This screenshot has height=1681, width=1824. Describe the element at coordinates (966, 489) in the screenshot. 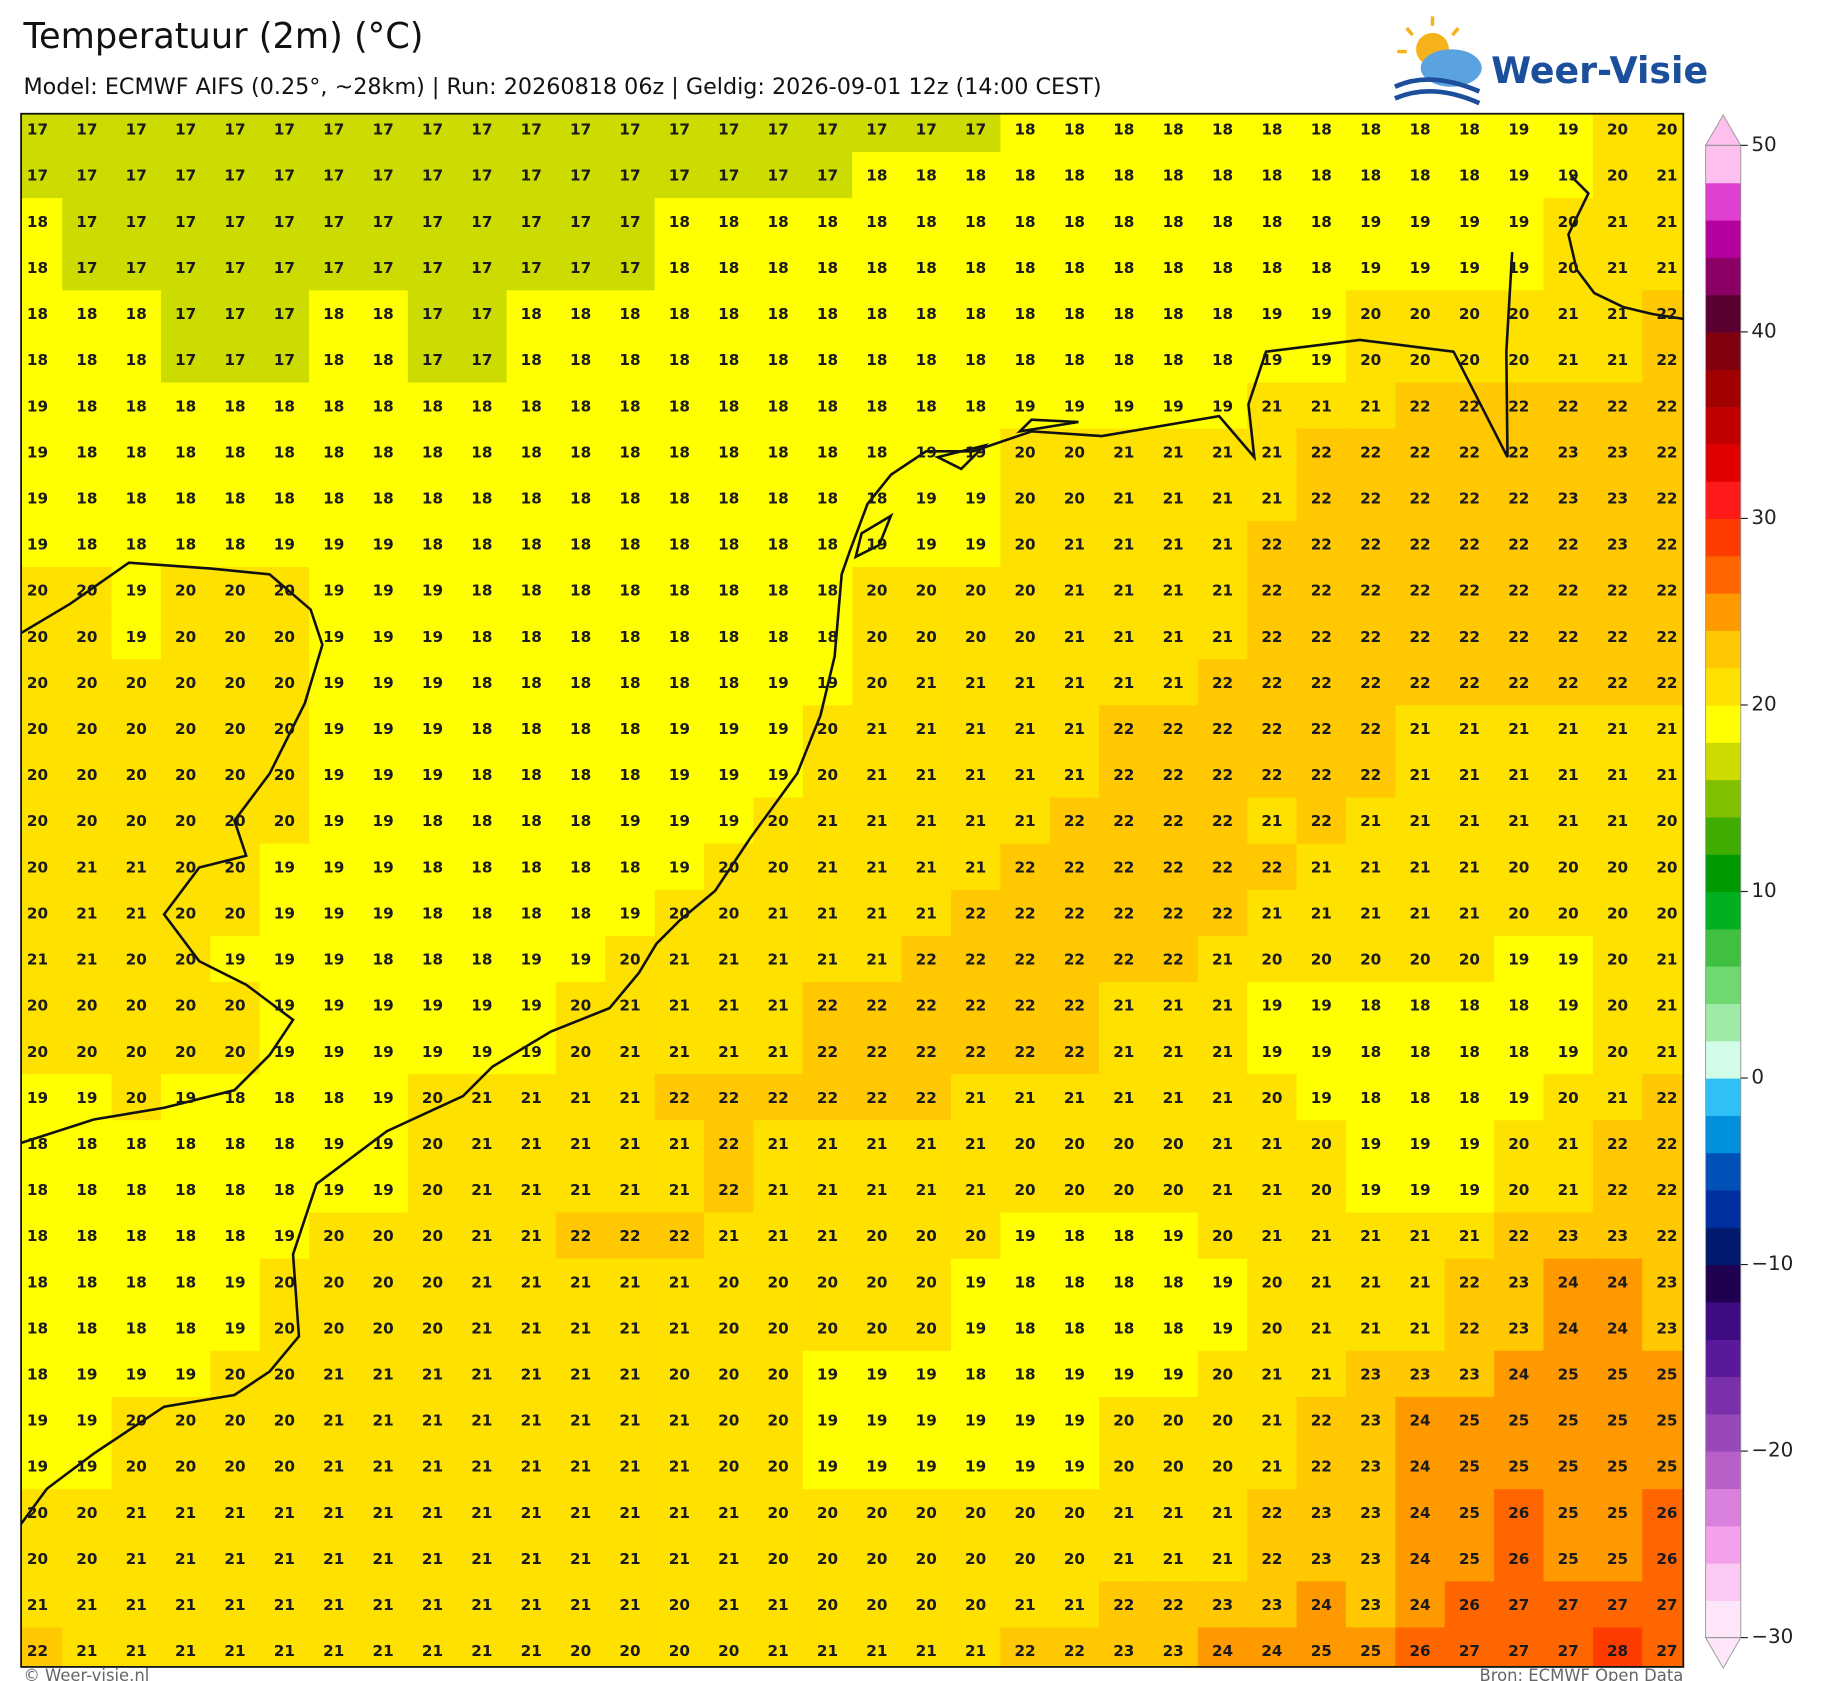

I see `coast-islands` at that location.